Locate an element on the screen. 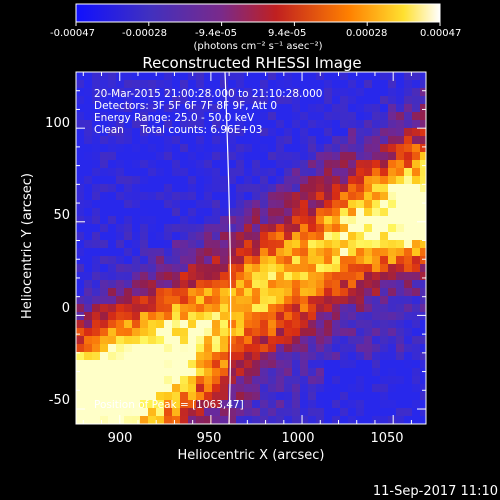 This screenshot has height=500, width=500. chart-title: Reconstructed RHESSI Image is located at coordinates (251, 63).